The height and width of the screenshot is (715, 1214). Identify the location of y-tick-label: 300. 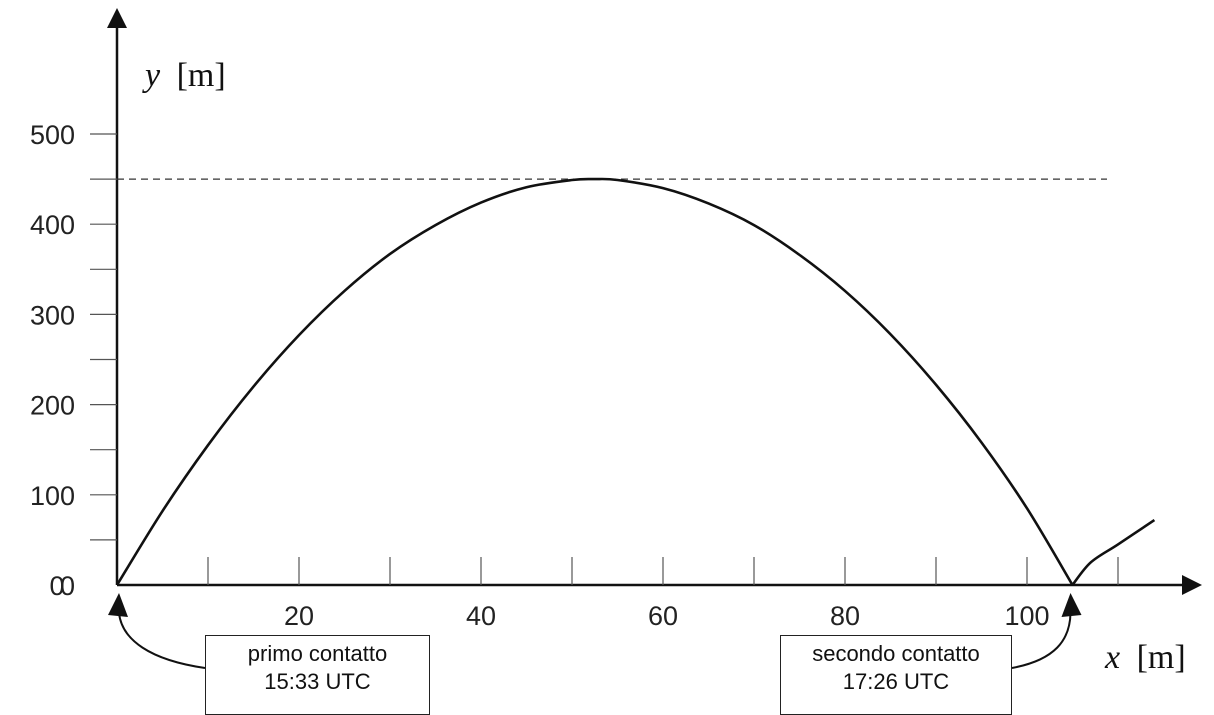
(52, 315).